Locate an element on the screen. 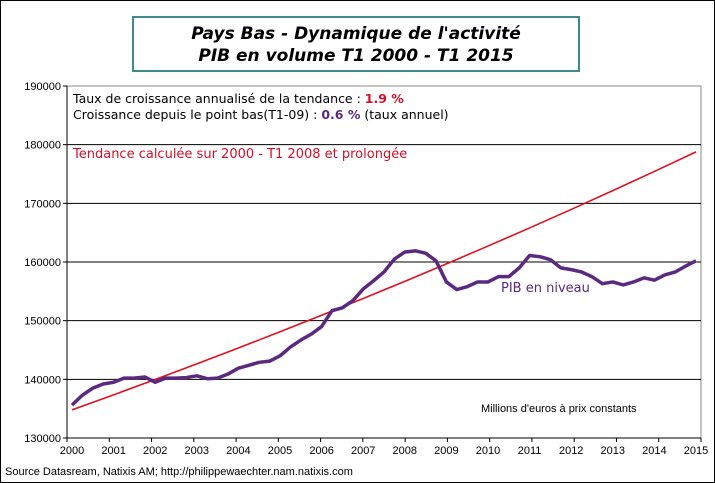 This screenshot has width=715, height=483. y-tick-label: 150000 is located at coordinates (42, 322).